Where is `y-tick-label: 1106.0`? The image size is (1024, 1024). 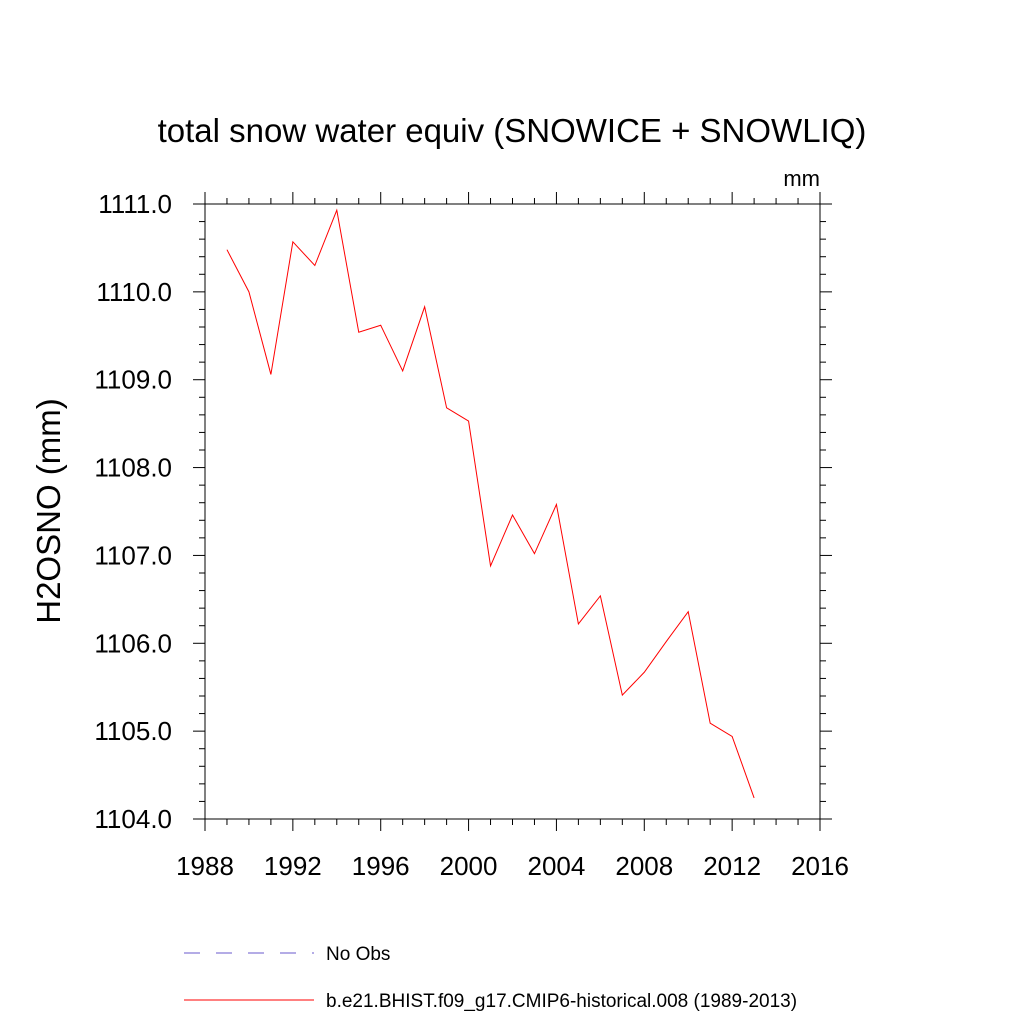
y-tick-label: 1106.0 is located at coordinates (133, 643).